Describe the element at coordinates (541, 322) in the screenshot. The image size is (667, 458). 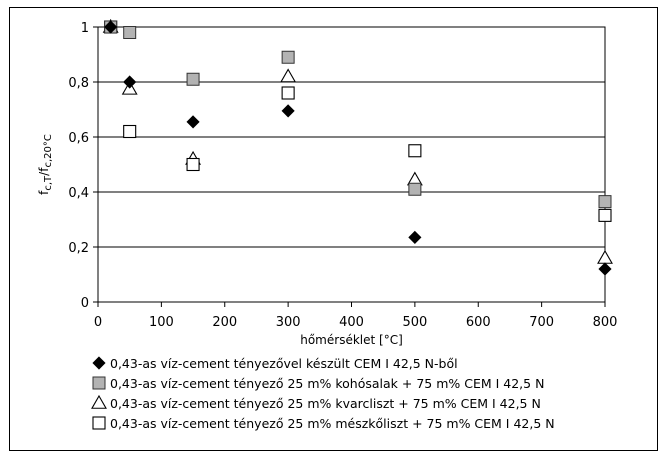
I see `x-tick-label: 700` at that location.